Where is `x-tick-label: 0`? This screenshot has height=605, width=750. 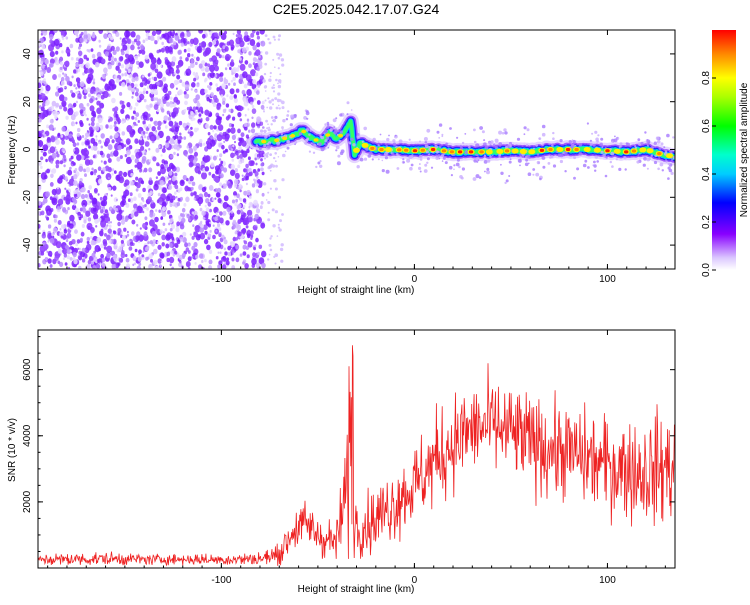
x-tick-label: 0 is located at coordinates (415, 279).